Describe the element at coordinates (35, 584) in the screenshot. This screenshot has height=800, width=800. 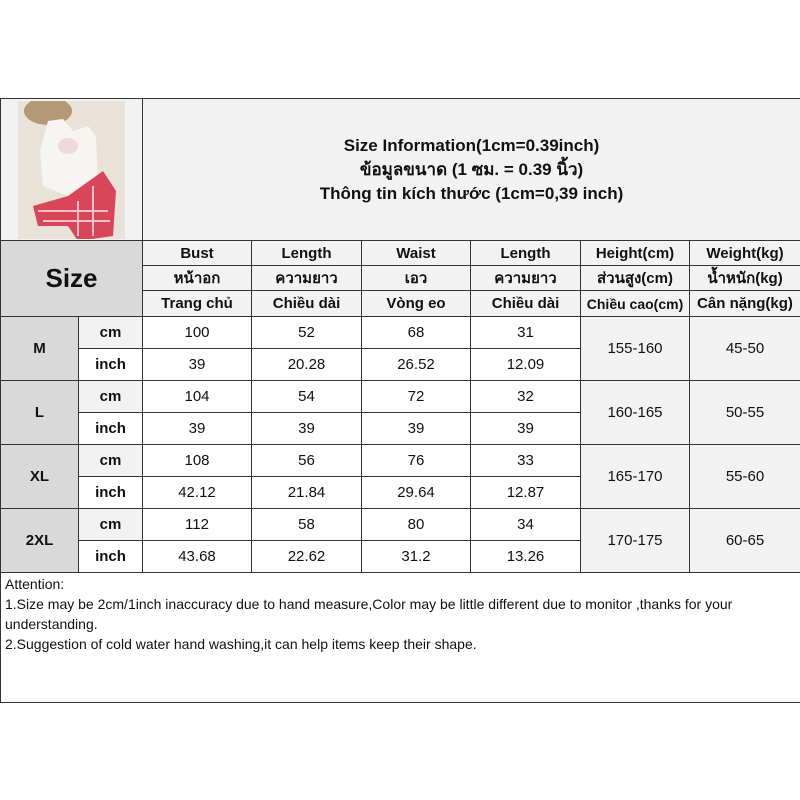
I see `attention-heading: Attention:` at that location.